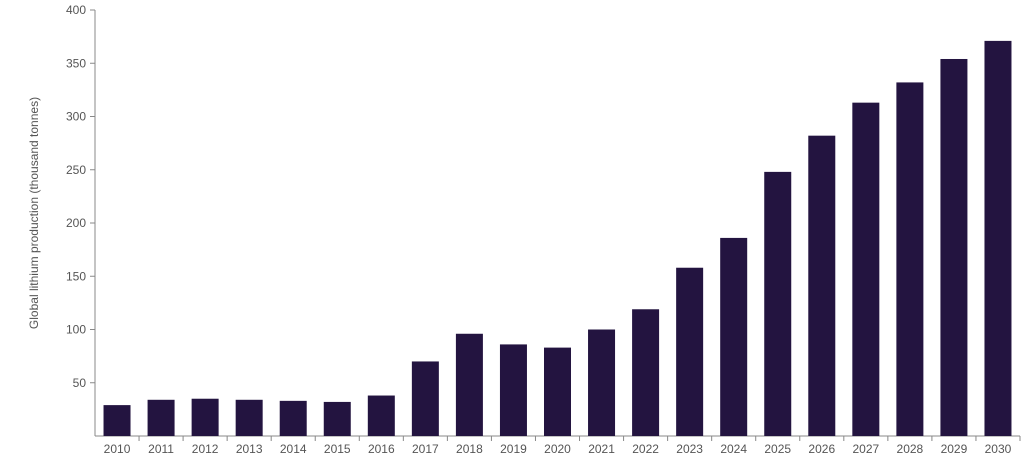 Image resolution: width=1023 pixels, height=467 pixels. What do you see at coordinates (293, 449) in the screenshot?
I see `x-tick-label: 2014` at bounding box center [293, 449].